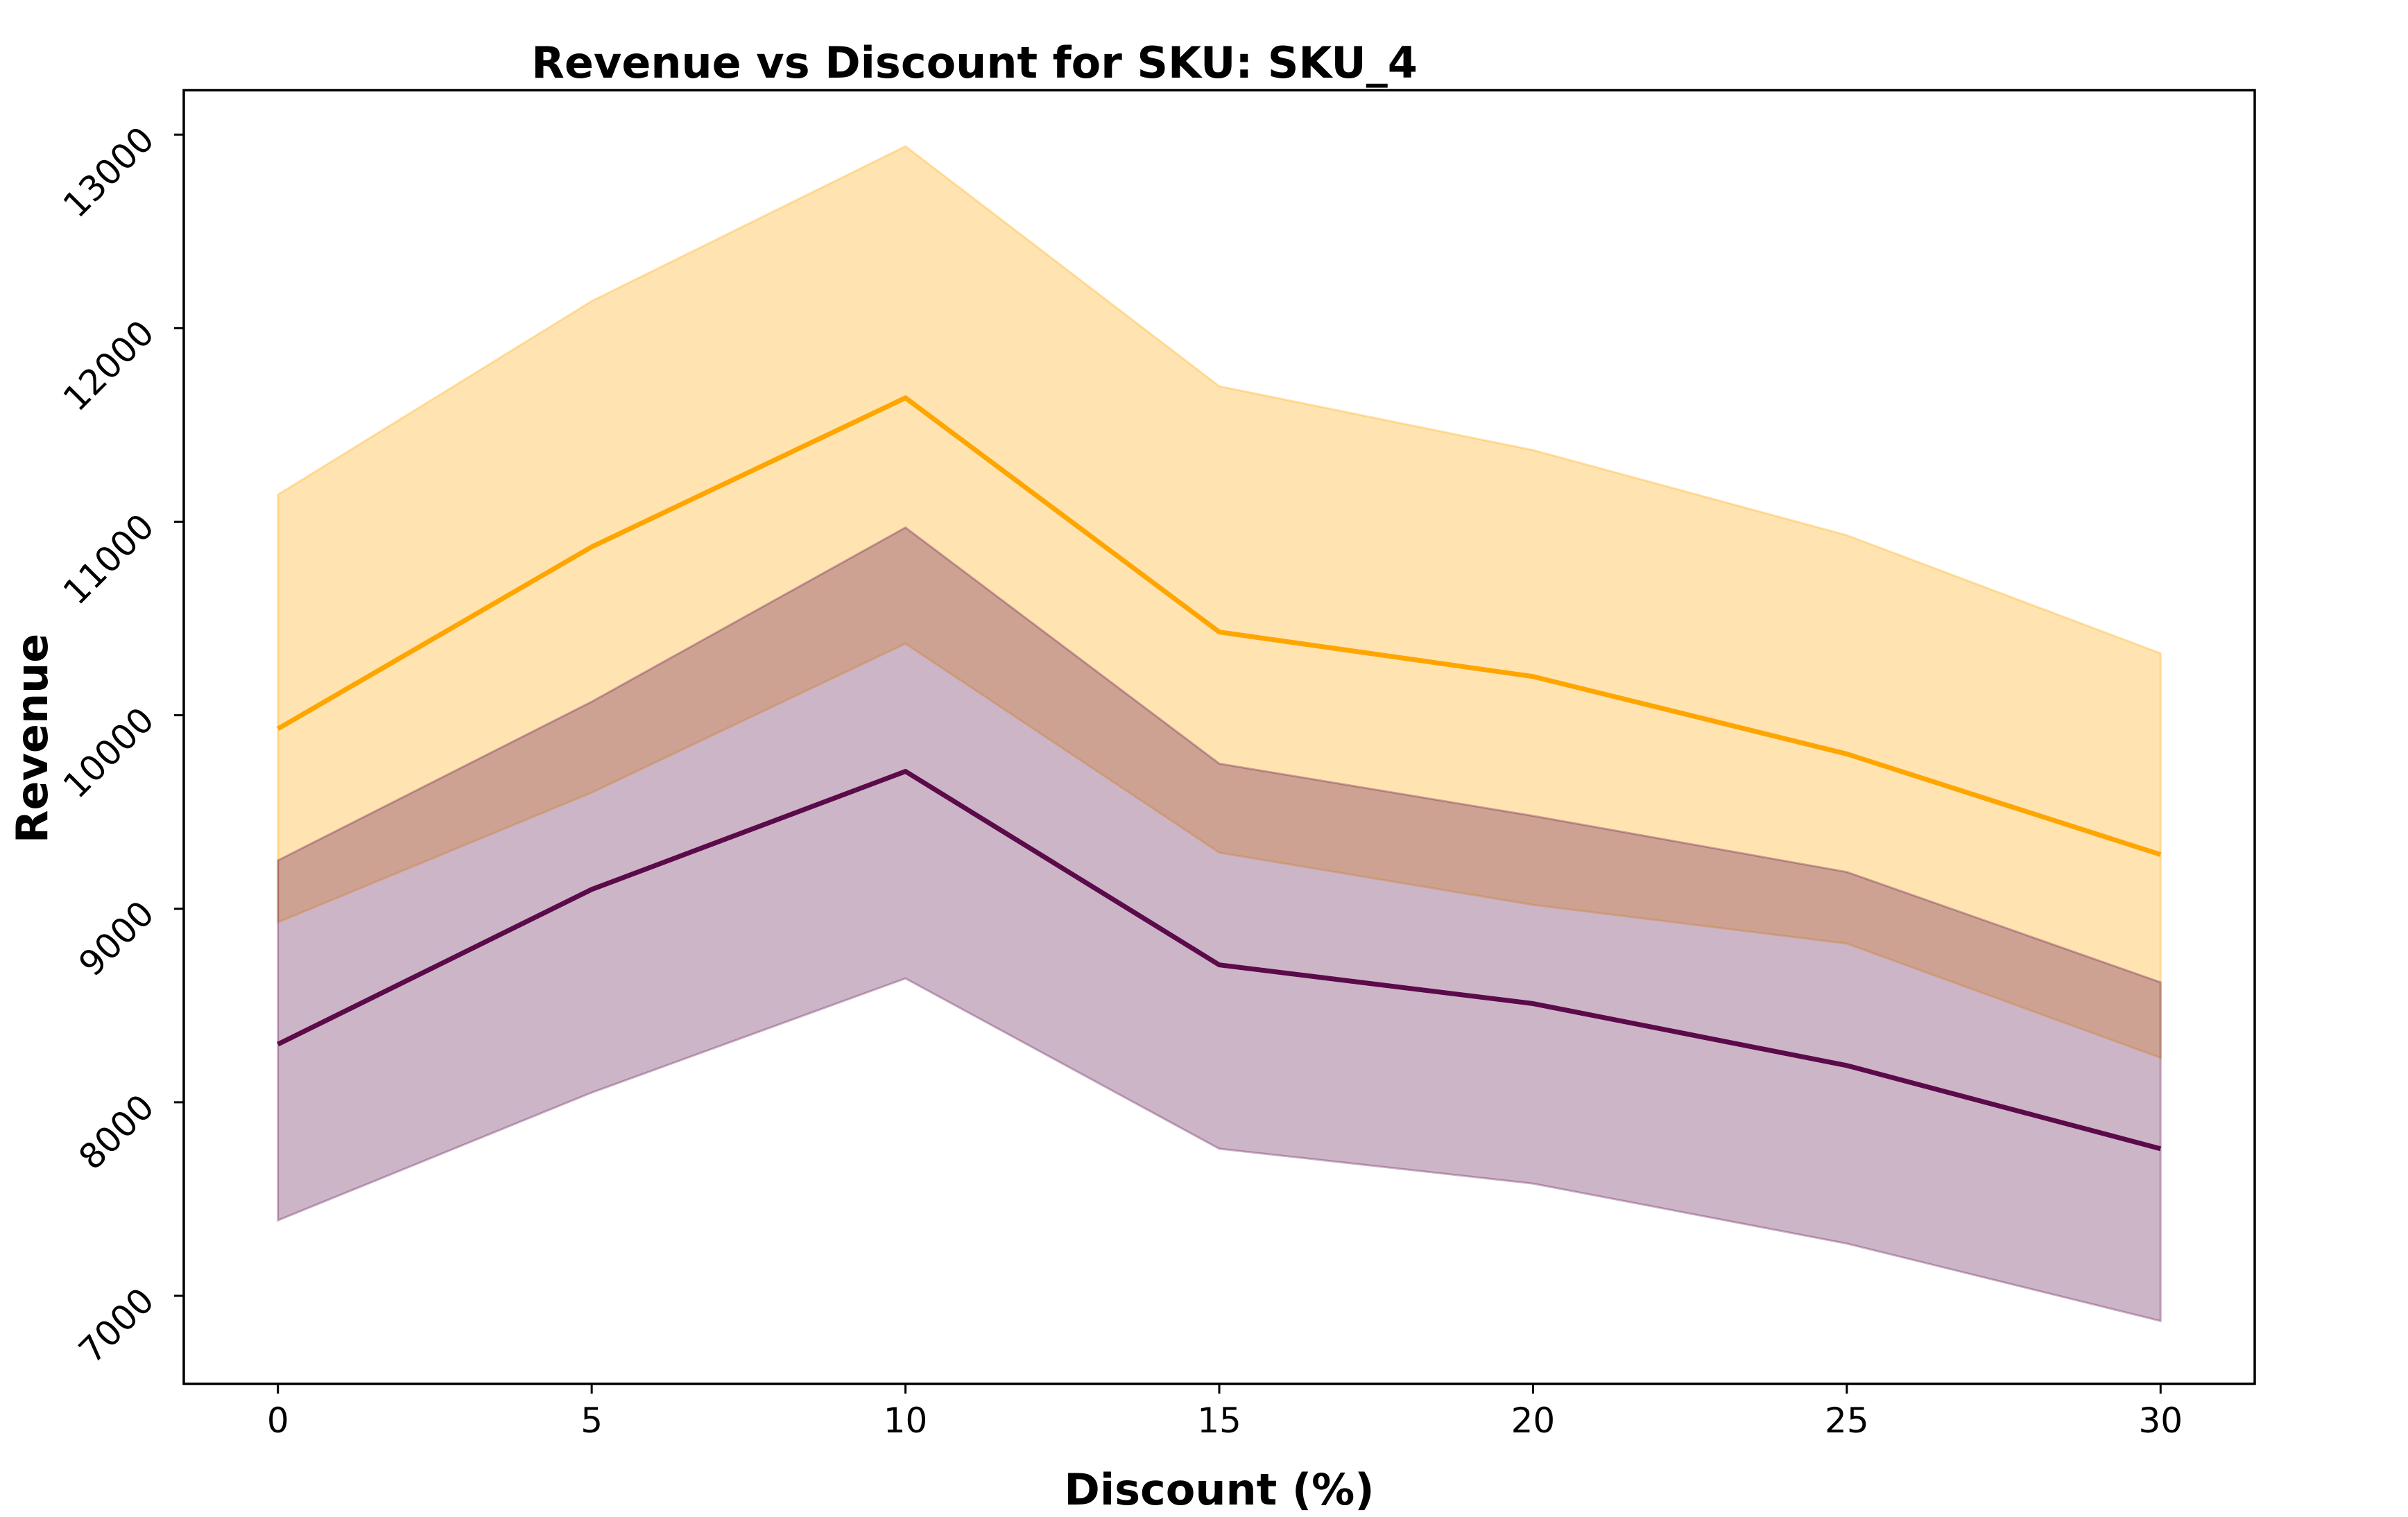 The width and height of the screenshot is (2408, 1517). I want to click on x-tick-label: 0, so click(278, 1421).